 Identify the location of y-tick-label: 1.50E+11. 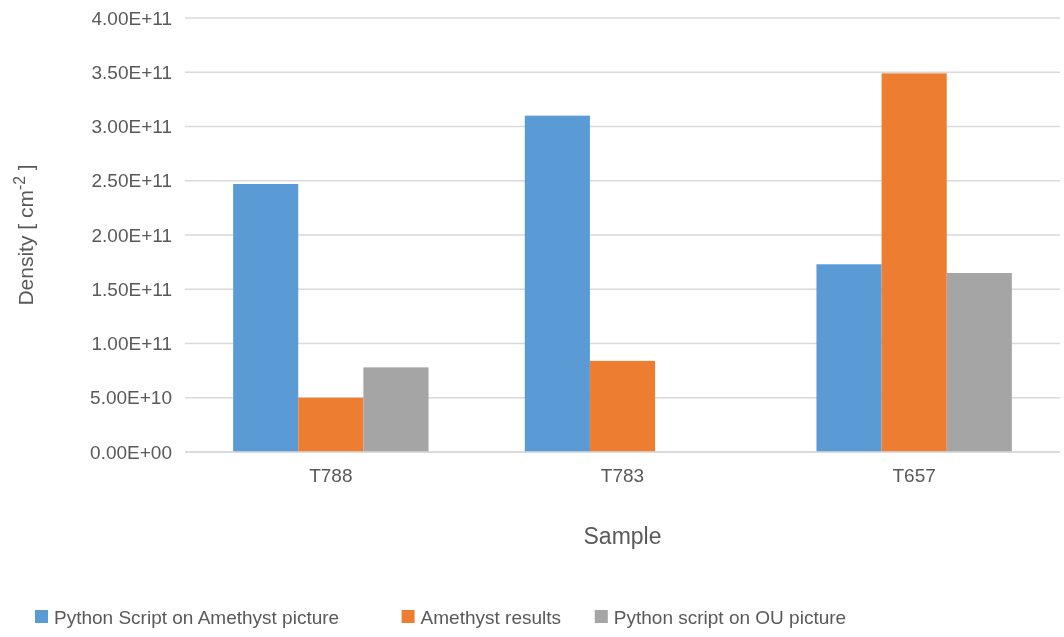
(131, 289).